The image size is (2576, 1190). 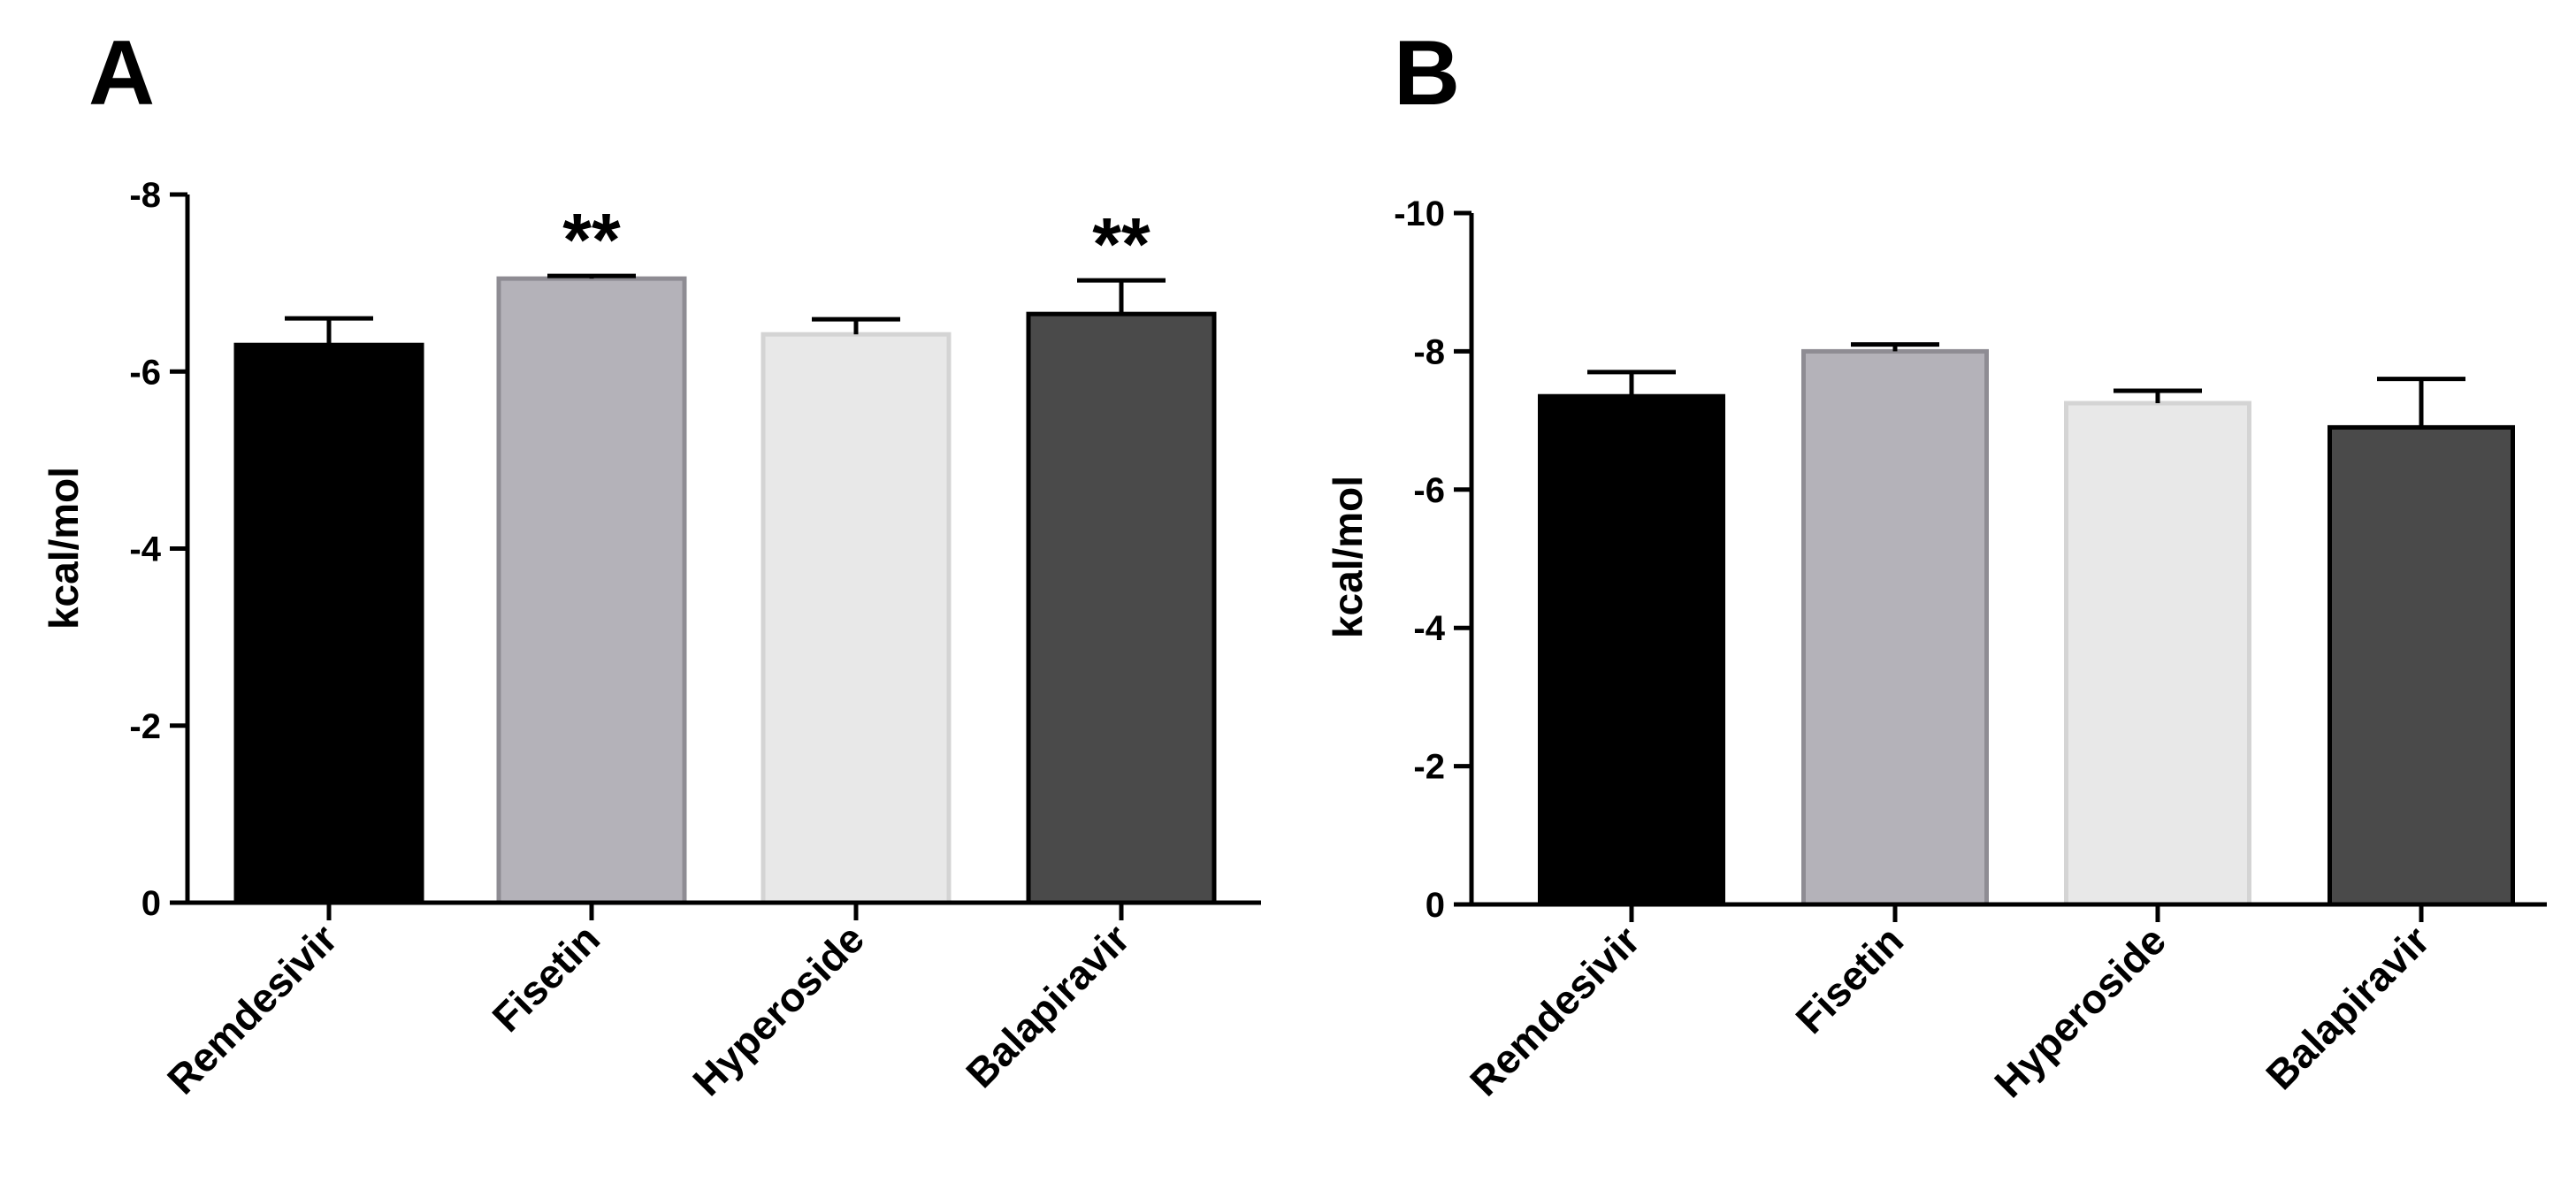 I want to click on panel-b-y-tick-label: -2, so click(x=1429, y=767).